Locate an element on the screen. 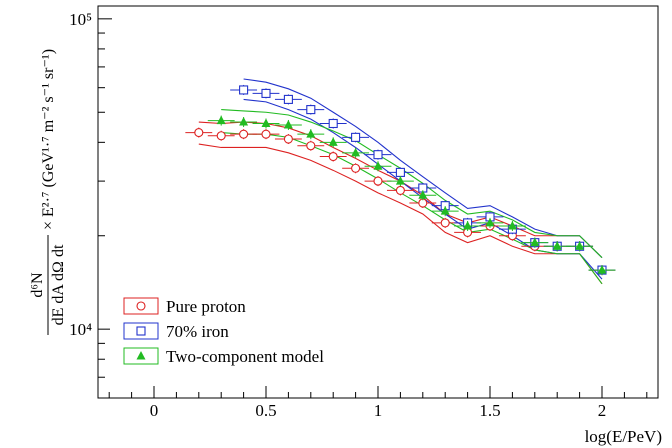  legend-label-0: Pure proton is located at coordinates (206, 306).